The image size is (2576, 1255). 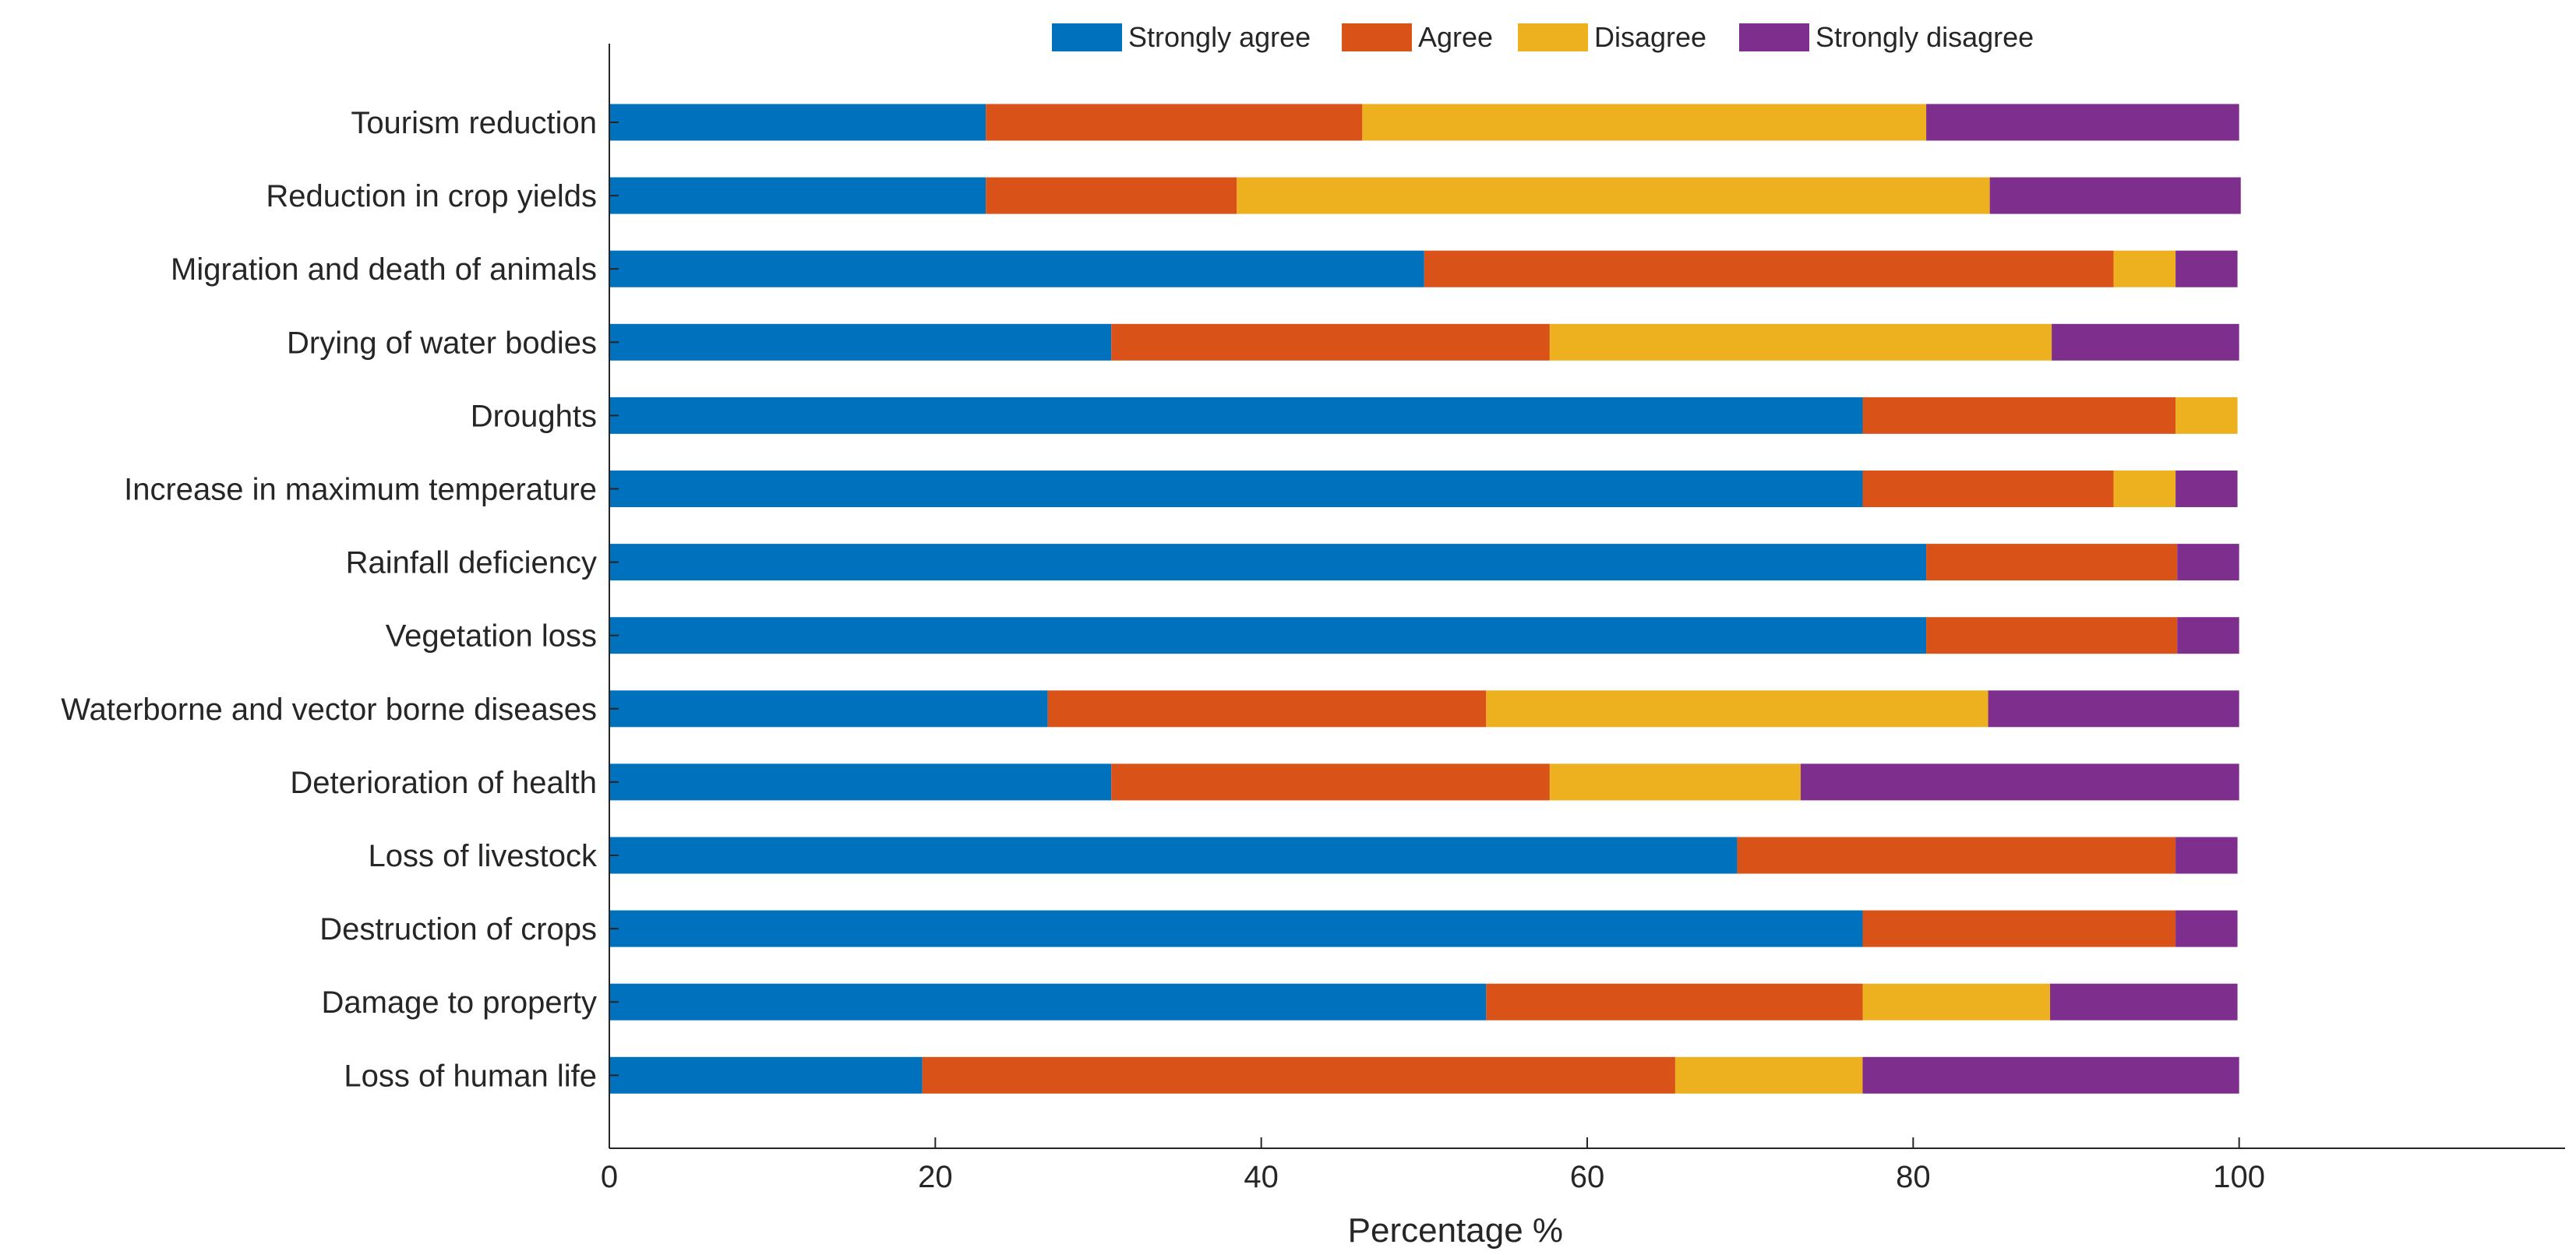 What do you see at coordinates (1925, 37) in the screenshot?
I see `legend-label-strongly-disagree: Strongly disagree` at bounding box center [1925, 37].